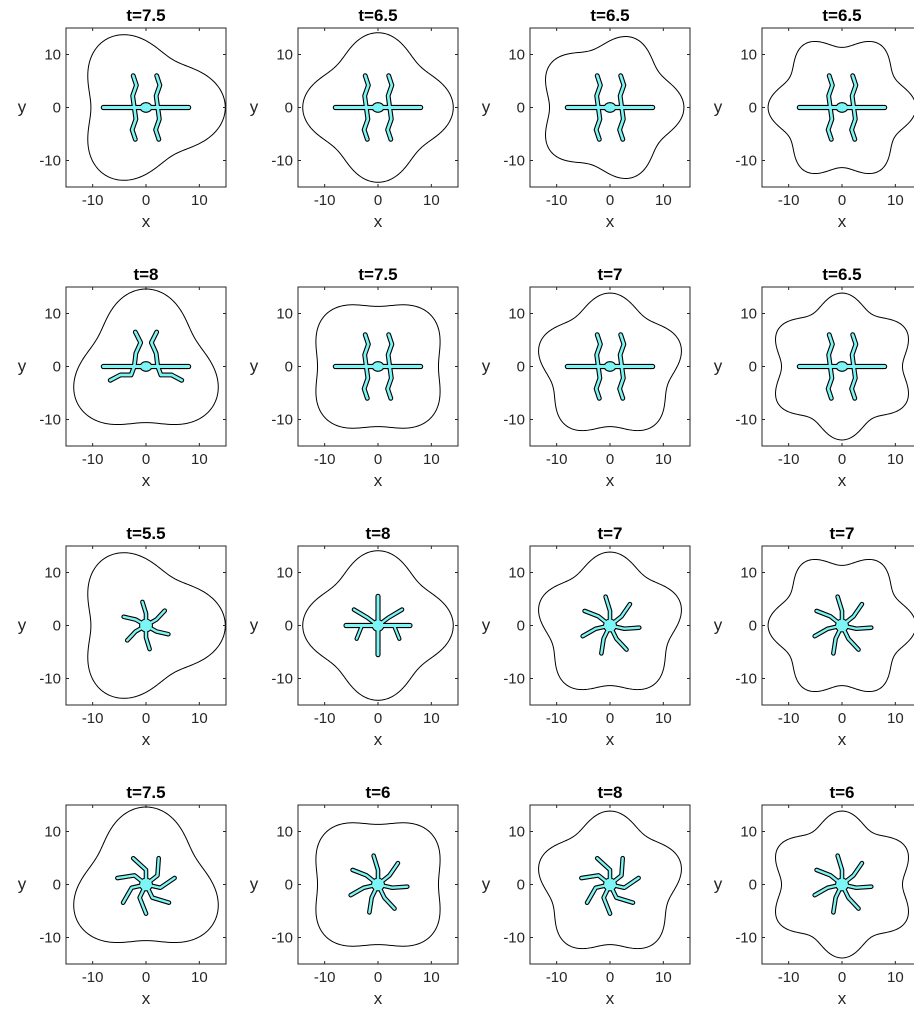 This screenshot has width=914, height=1024. I want to click on panel-12: t=7 -10 0 10 -10 0 10 x y, so click(814, 636).